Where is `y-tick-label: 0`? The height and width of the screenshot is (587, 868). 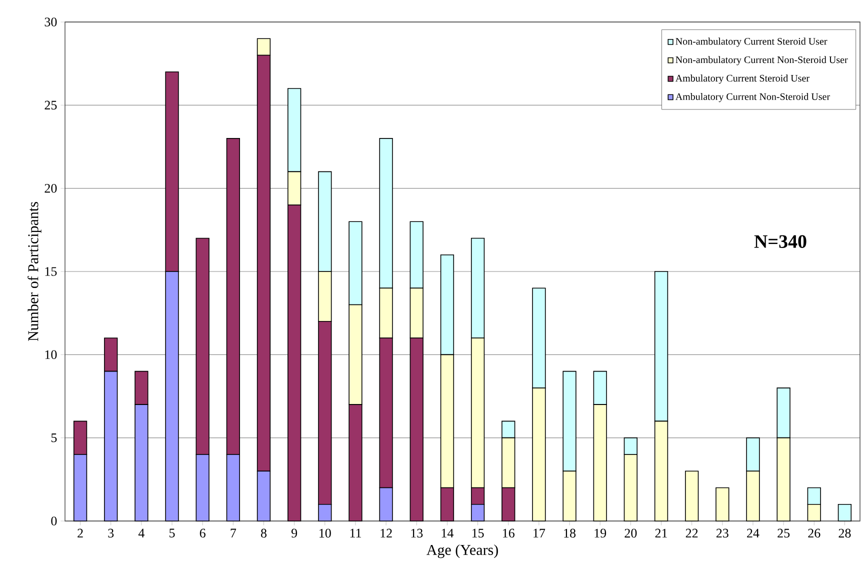 y-tick-label: 0 is located at coordinates (54, 521).